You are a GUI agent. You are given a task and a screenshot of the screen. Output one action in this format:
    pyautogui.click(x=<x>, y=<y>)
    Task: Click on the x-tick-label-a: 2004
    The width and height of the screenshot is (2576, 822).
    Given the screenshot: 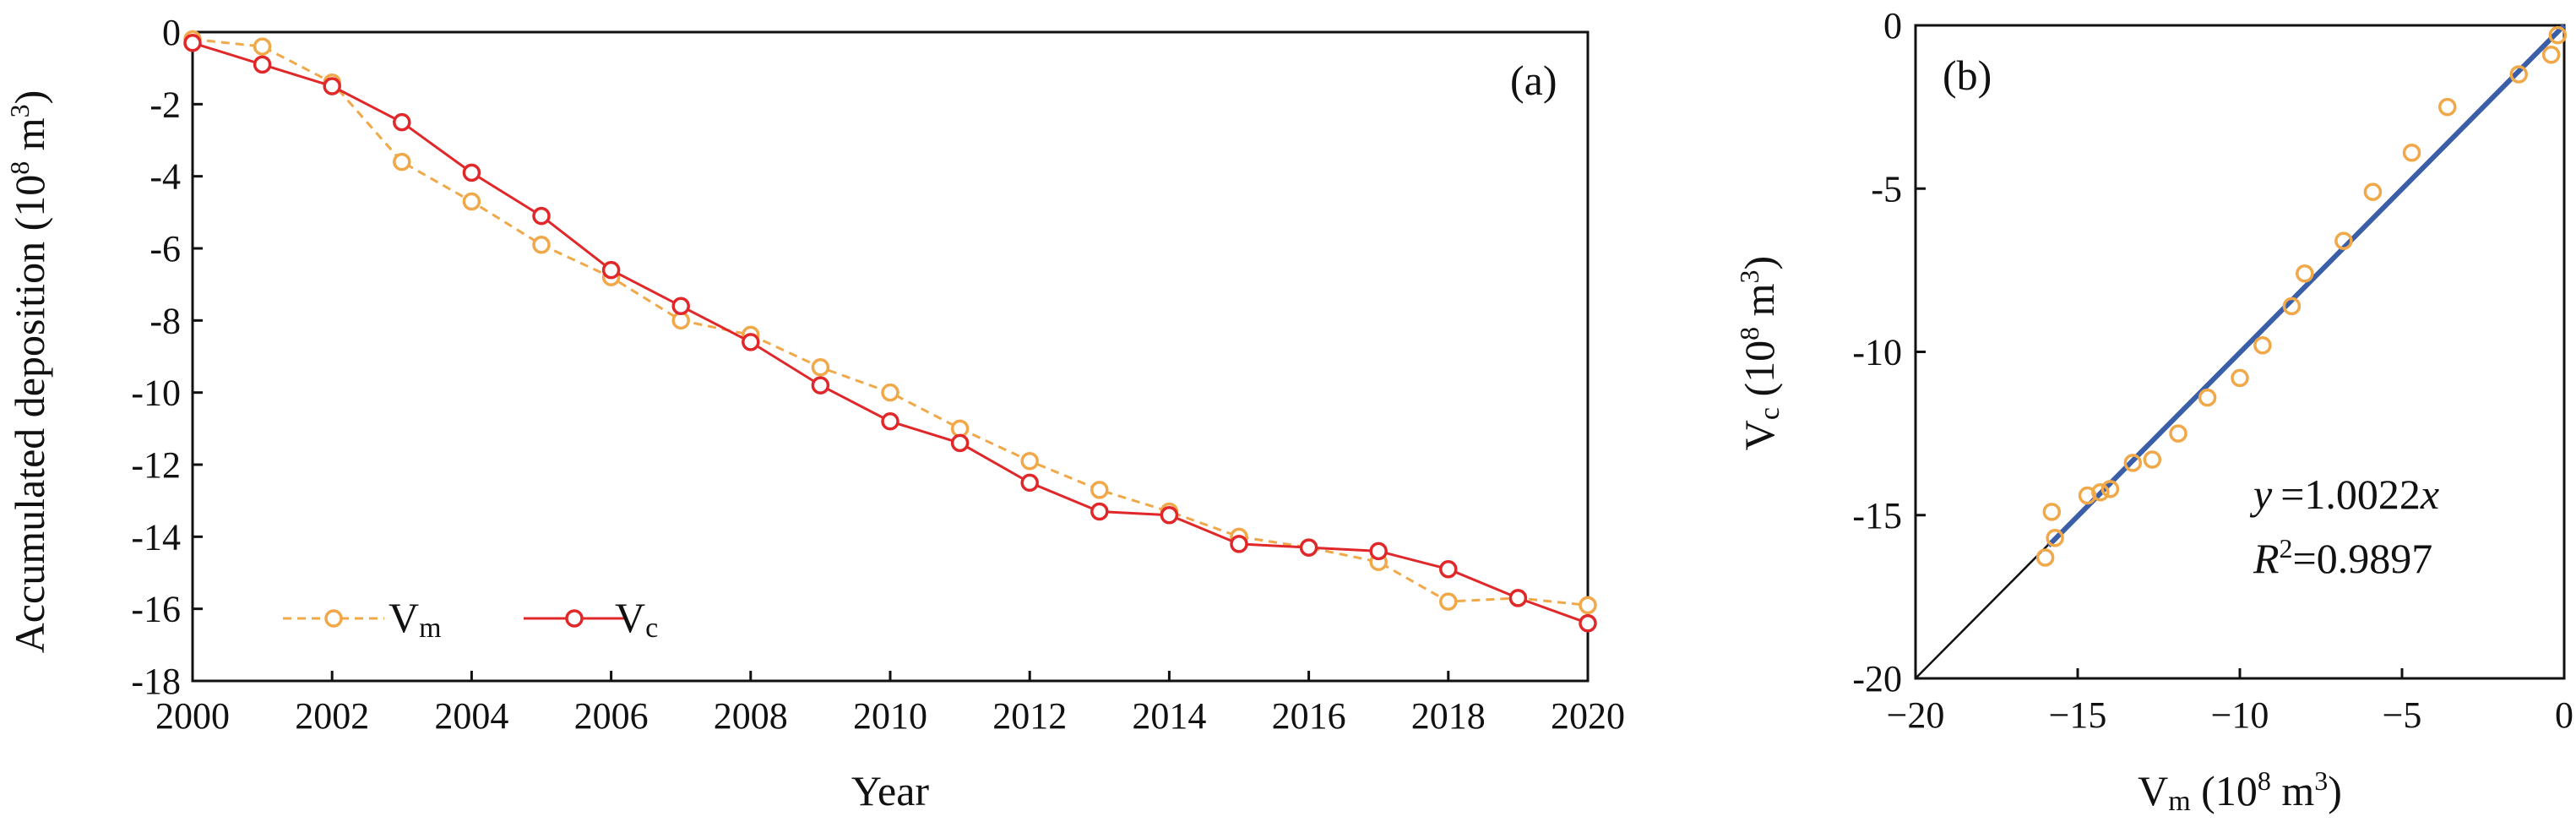 What is the action you would take?
    pyautogui.click(x=471, y=716)
    